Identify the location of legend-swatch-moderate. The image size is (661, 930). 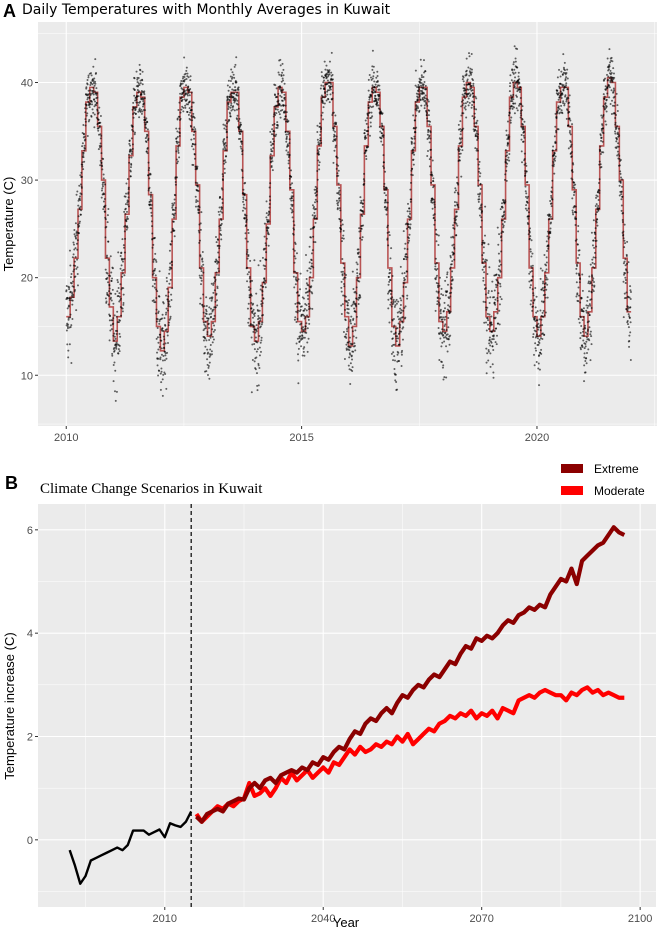
(572, 490).